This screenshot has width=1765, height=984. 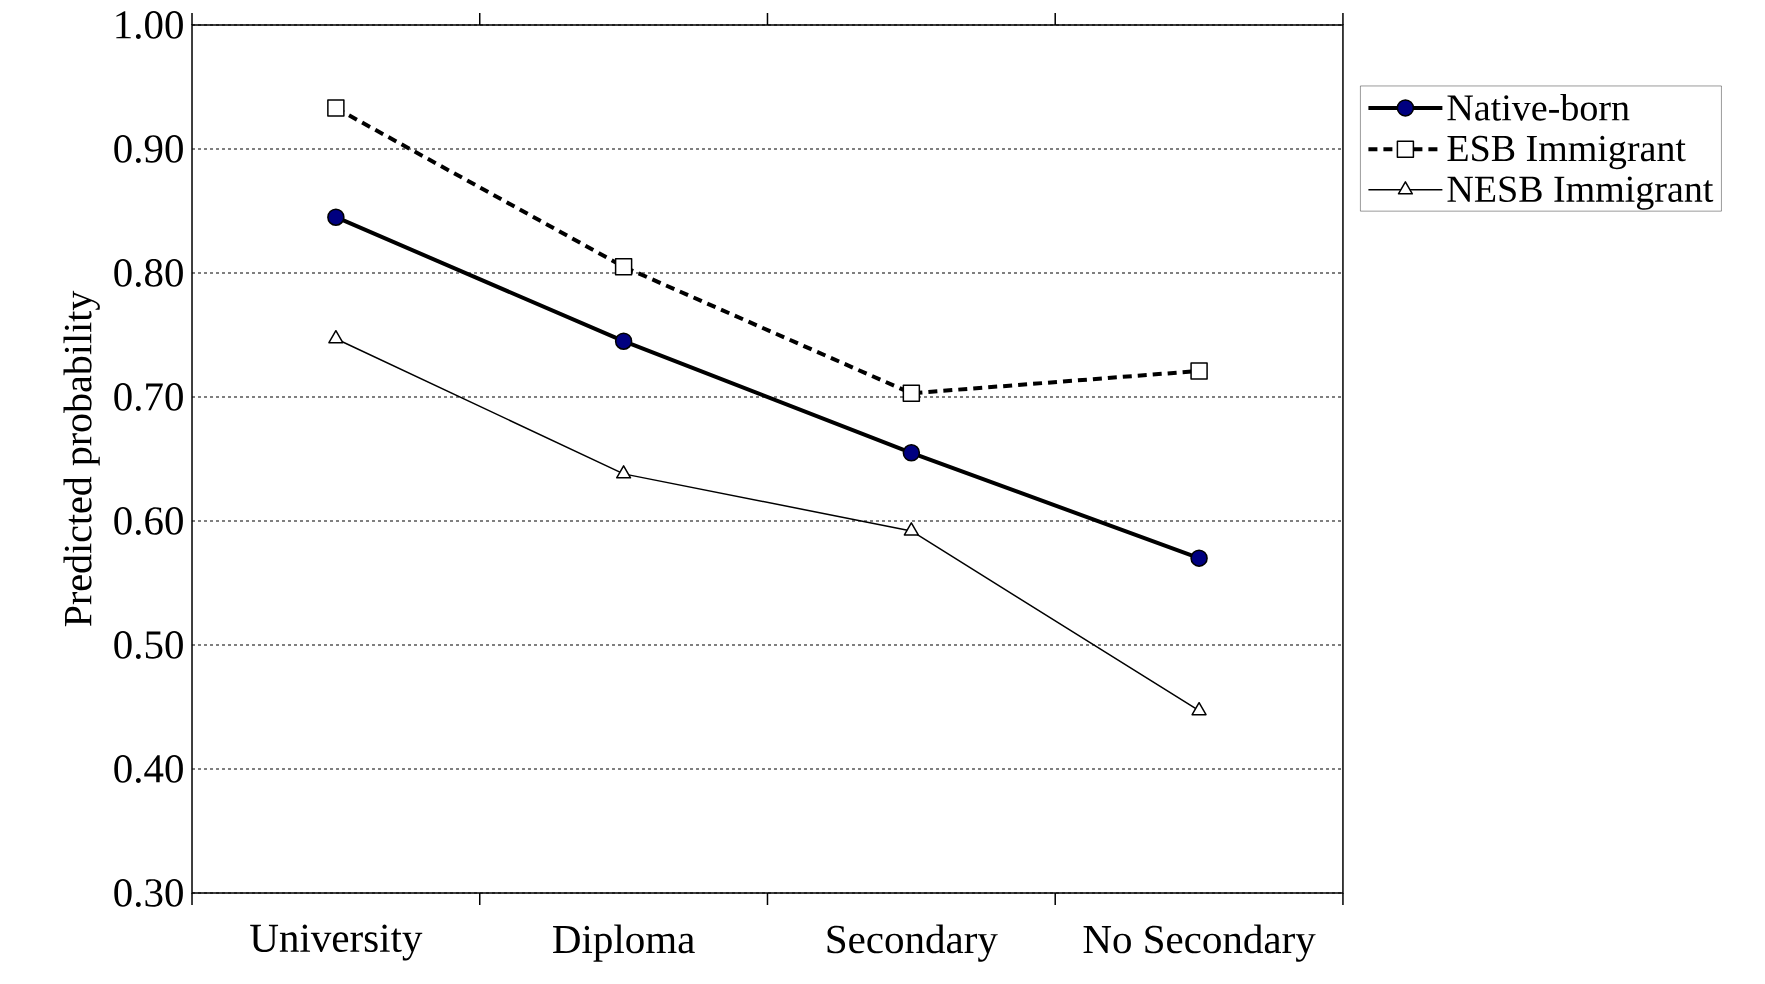 What do you see at coordinates (148, 893) in the screenshot?
I see `y-tick-label: 0.30` at bounding box center [148, 893].